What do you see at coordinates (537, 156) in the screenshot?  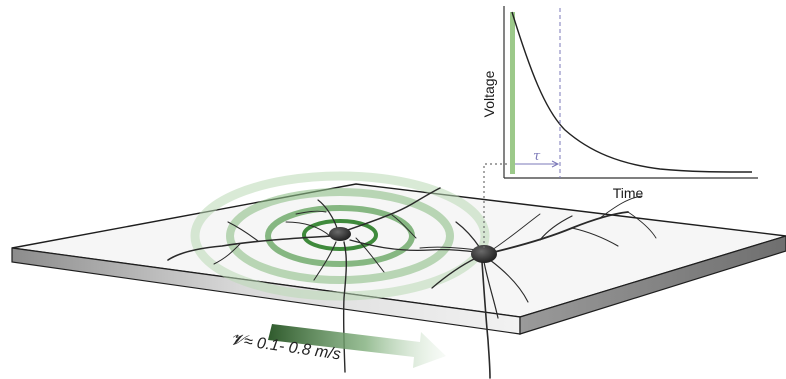 I see `tau-symbol: τ` at bounding box center [537, 156].